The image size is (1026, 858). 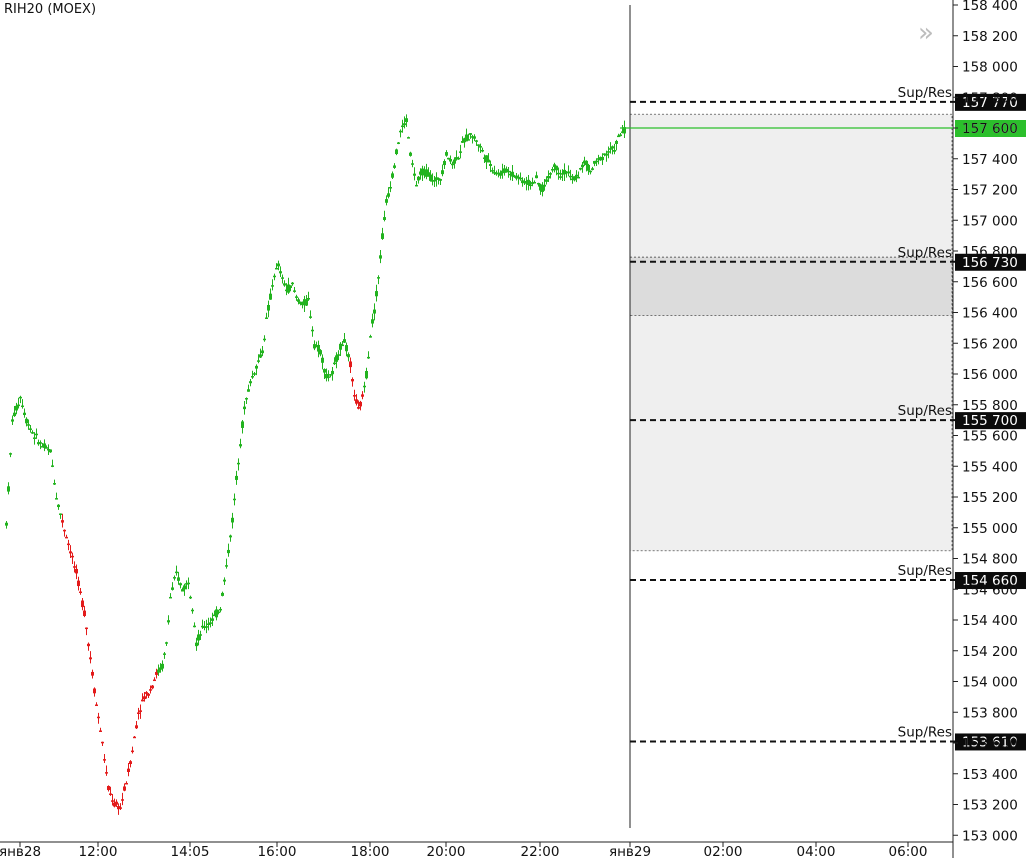 What do you see at coordinates (723, 851) in the screenshot?
I see `x-tick-label: 02:00` at bounding box center [723, 851].